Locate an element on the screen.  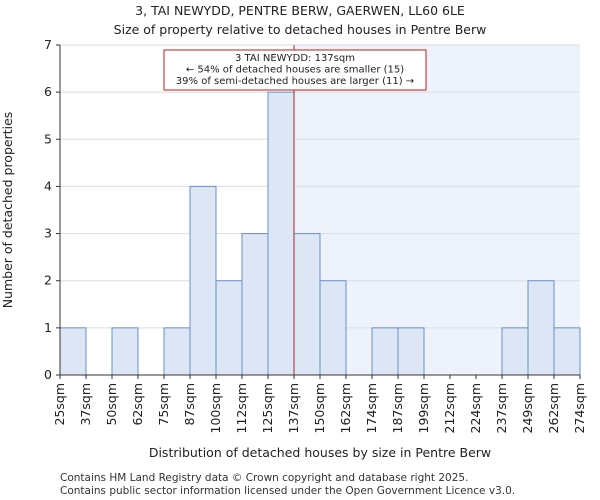
x-tick-label: 112sqm is located at coordinates (241, 408).